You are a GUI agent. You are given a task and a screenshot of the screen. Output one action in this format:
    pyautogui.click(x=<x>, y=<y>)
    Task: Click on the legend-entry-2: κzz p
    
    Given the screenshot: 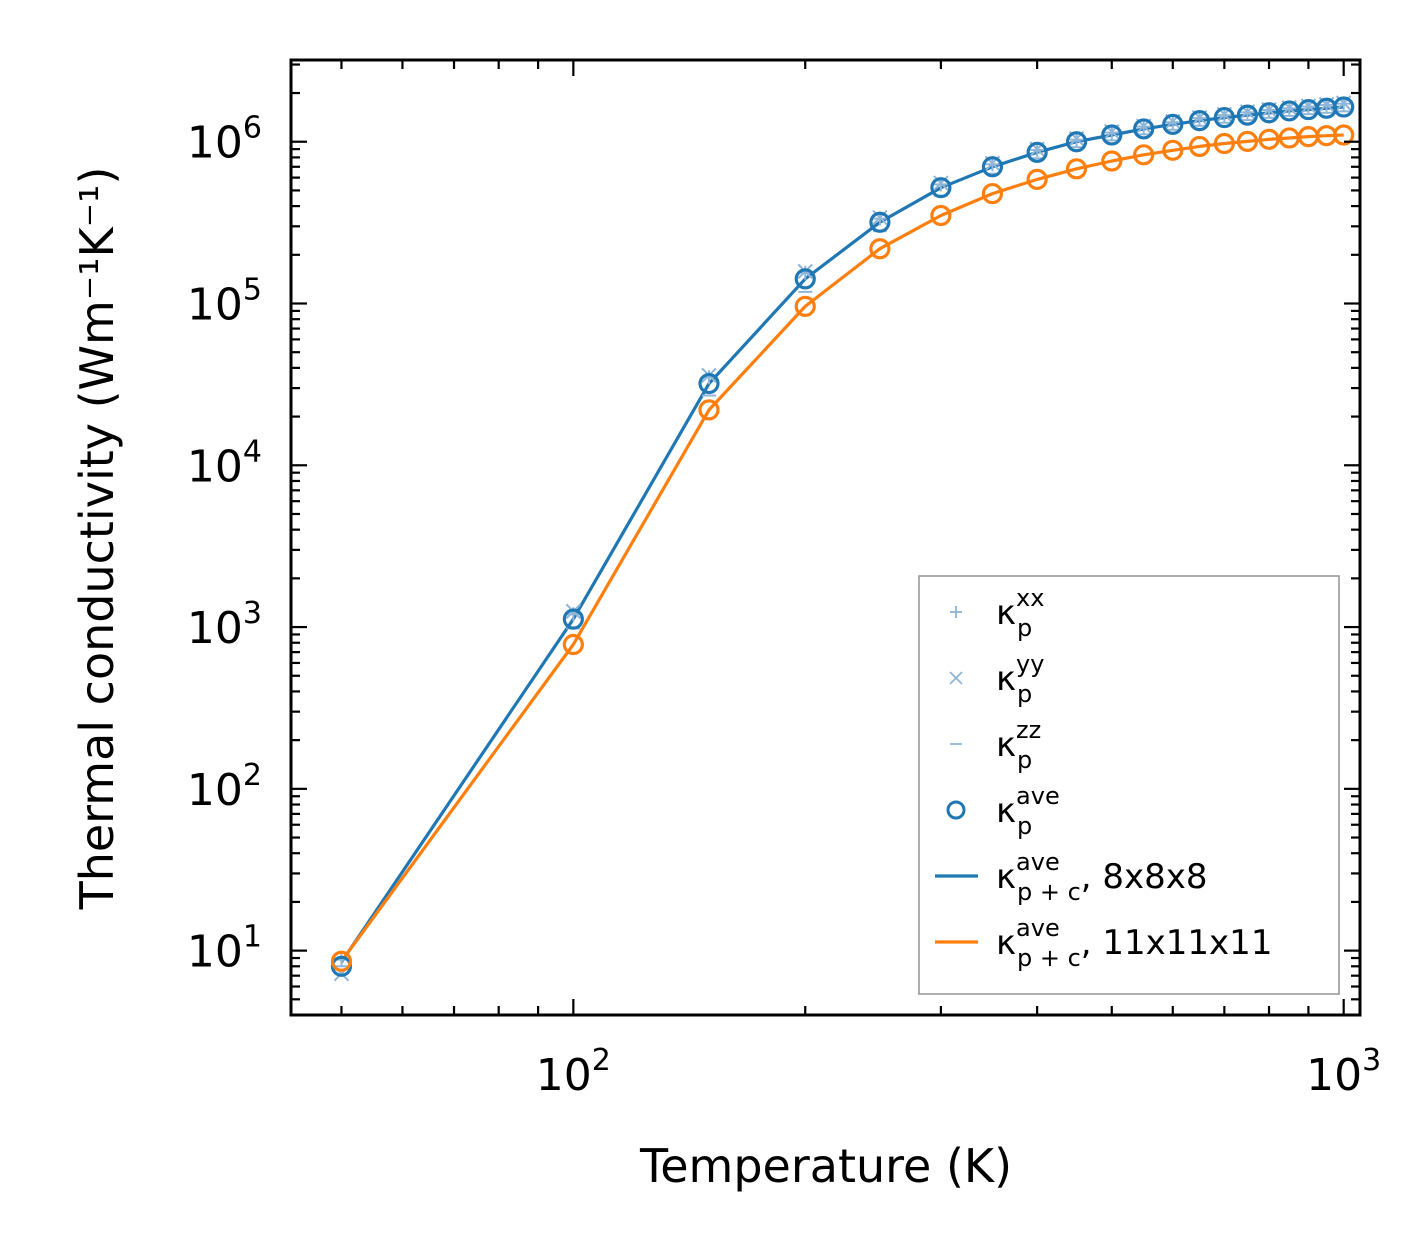 What is the action you would take?
    pyautogui.click(x=995, y=745)
    